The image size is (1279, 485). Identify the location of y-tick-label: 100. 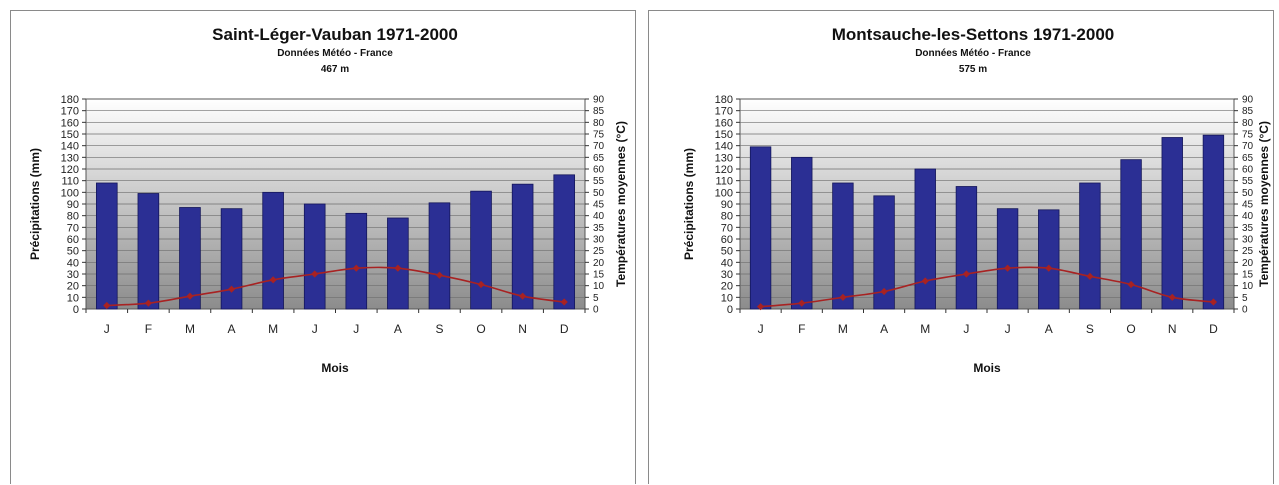
(724, 193).